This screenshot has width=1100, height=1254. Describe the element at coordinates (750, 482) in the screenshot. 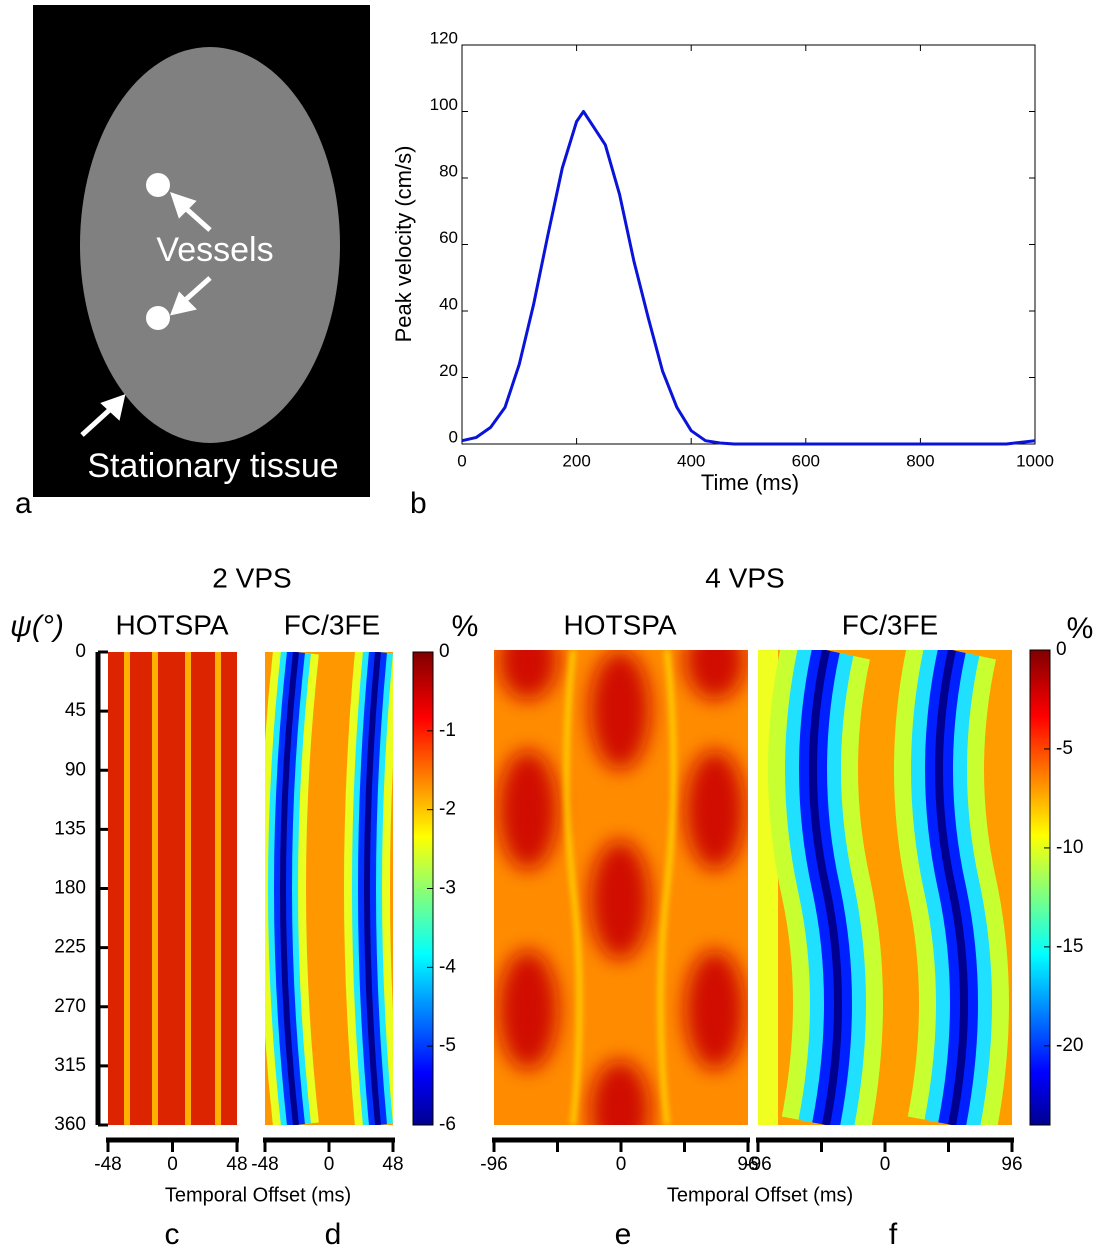

I see `x-axis-label: Time (ms)` at that location.